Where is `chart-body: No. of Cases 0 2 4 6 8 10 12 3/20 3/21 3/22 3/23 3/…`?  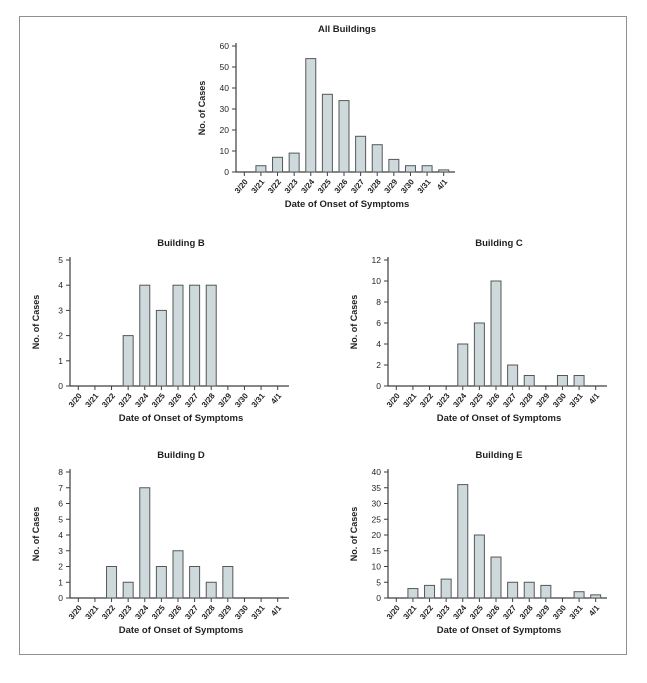 chart-body: No. of Cases 0 2 4 6 8 10 12 3/20 3/21 3/22 3/23 3/… is located at coordinates (475, 334).